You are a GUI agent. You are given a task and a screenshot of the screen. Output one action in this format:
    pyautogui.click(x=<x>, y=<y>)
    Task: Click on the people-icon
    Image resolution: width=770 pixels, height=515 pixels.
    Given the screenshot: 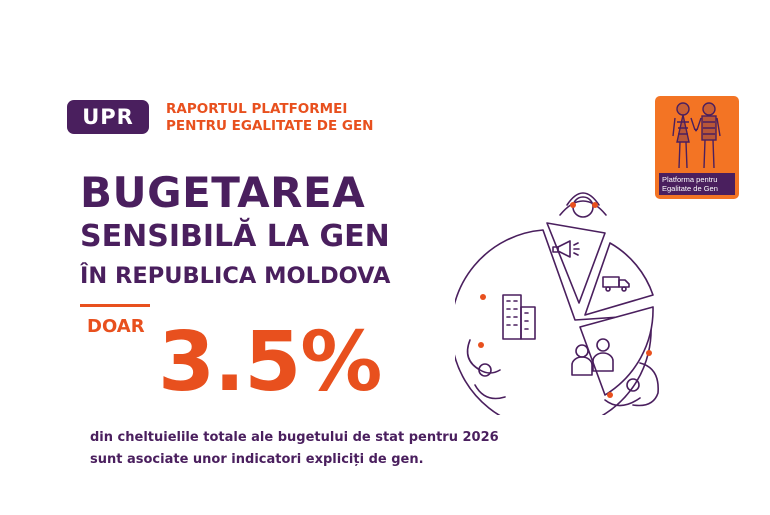 What is the action you would take?
    pyautogui.click(x=592, y=357)
    